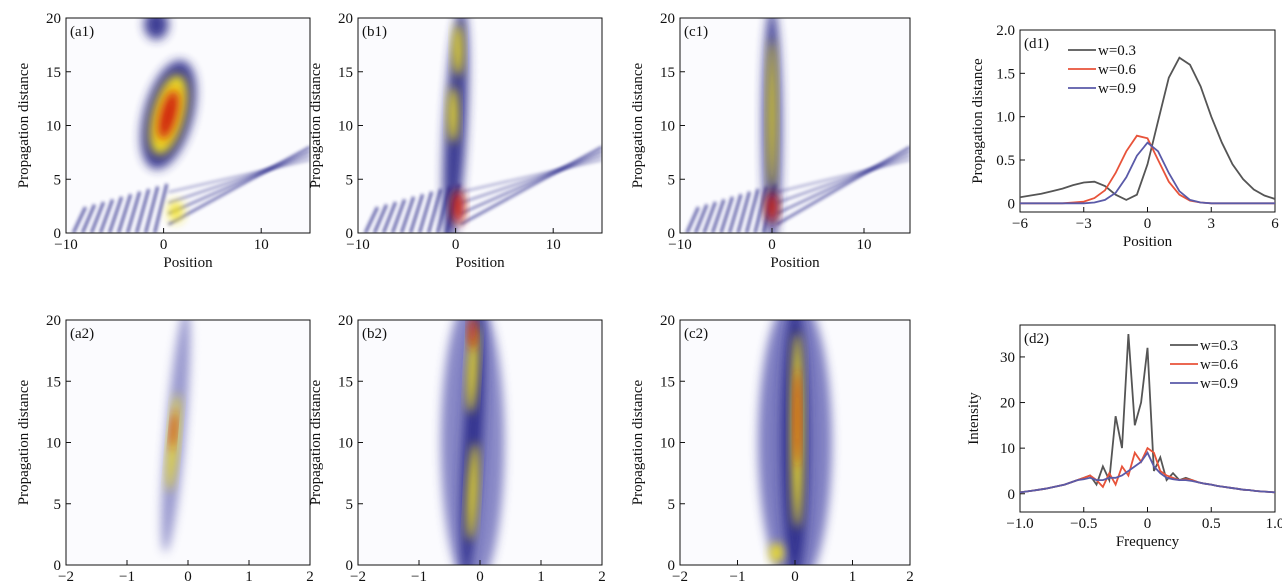  What do you see at coordinates (82, 32) in the screenshot?
I see `panel-label: (a1)` at bounding box center [82, 32].